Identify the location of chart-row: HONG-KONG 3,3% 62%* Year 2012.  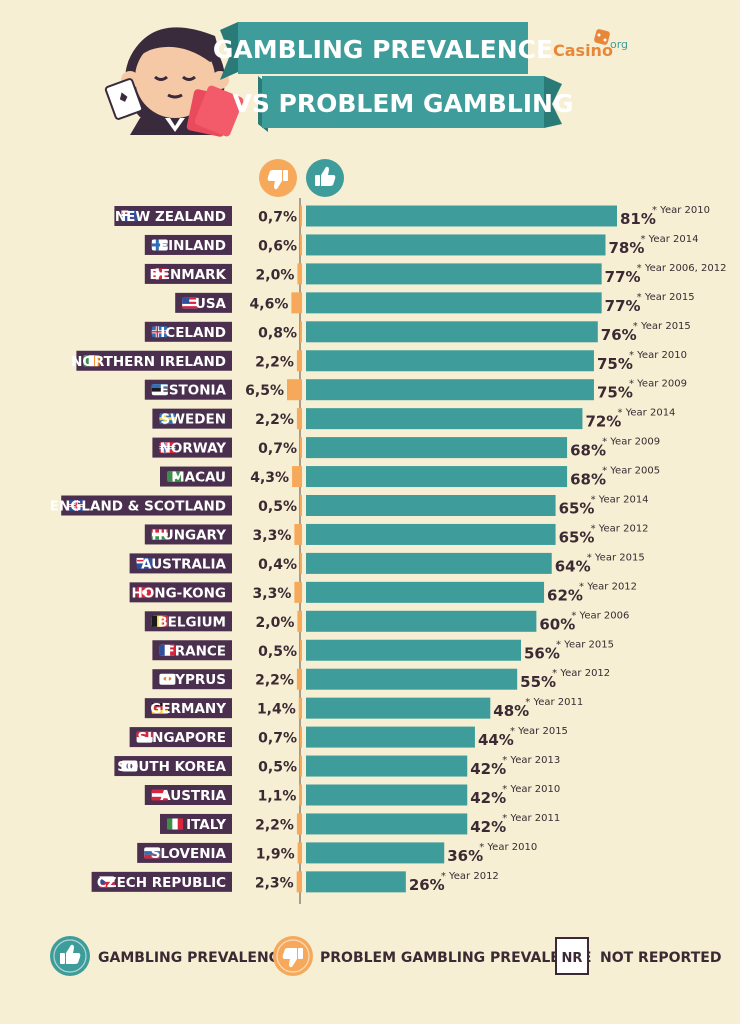
(383, 592).